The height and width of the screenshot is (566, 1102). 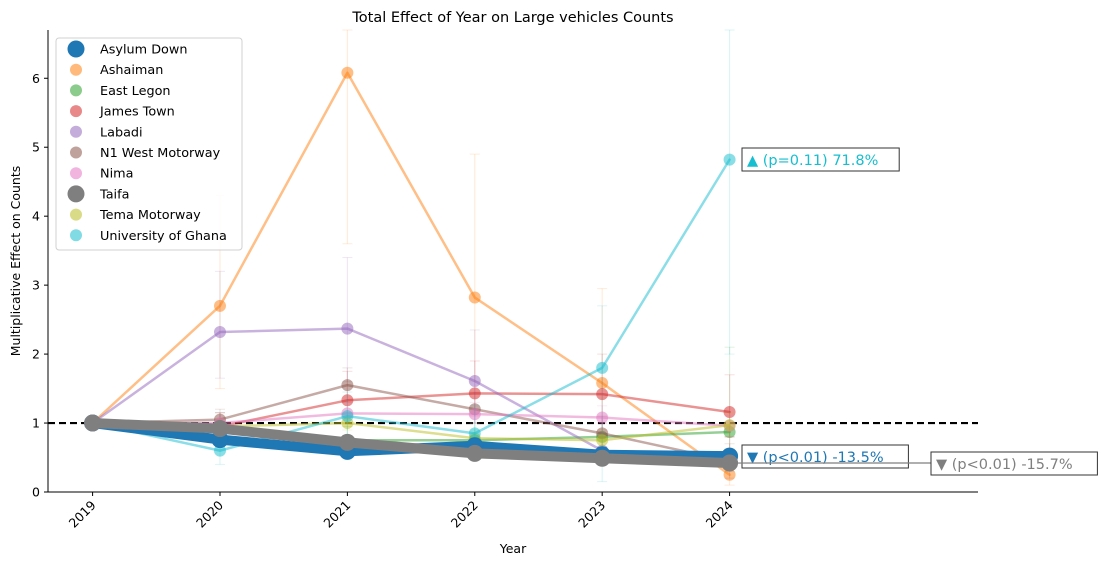 What do you see at coordinates (137, 112) in the screenshot?
I see `legend-label: James Town` at bounding box center [137, 112].